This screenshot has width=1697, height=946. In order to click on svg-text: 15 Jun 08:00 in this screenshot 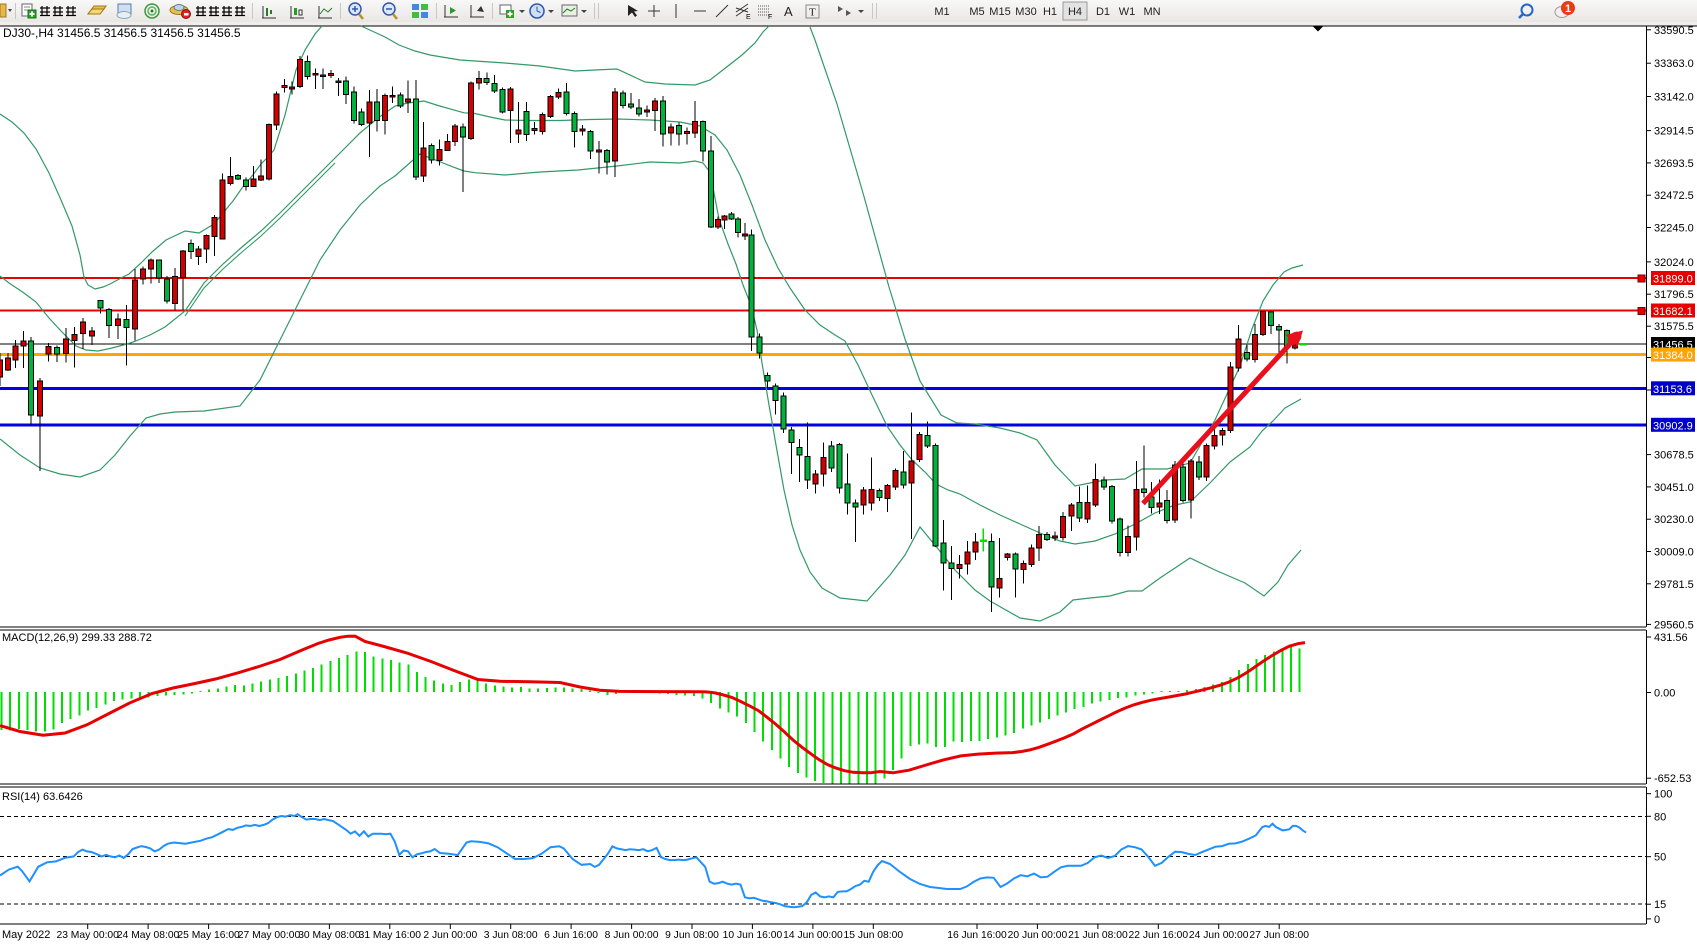, I will do `click(874, 935)`.